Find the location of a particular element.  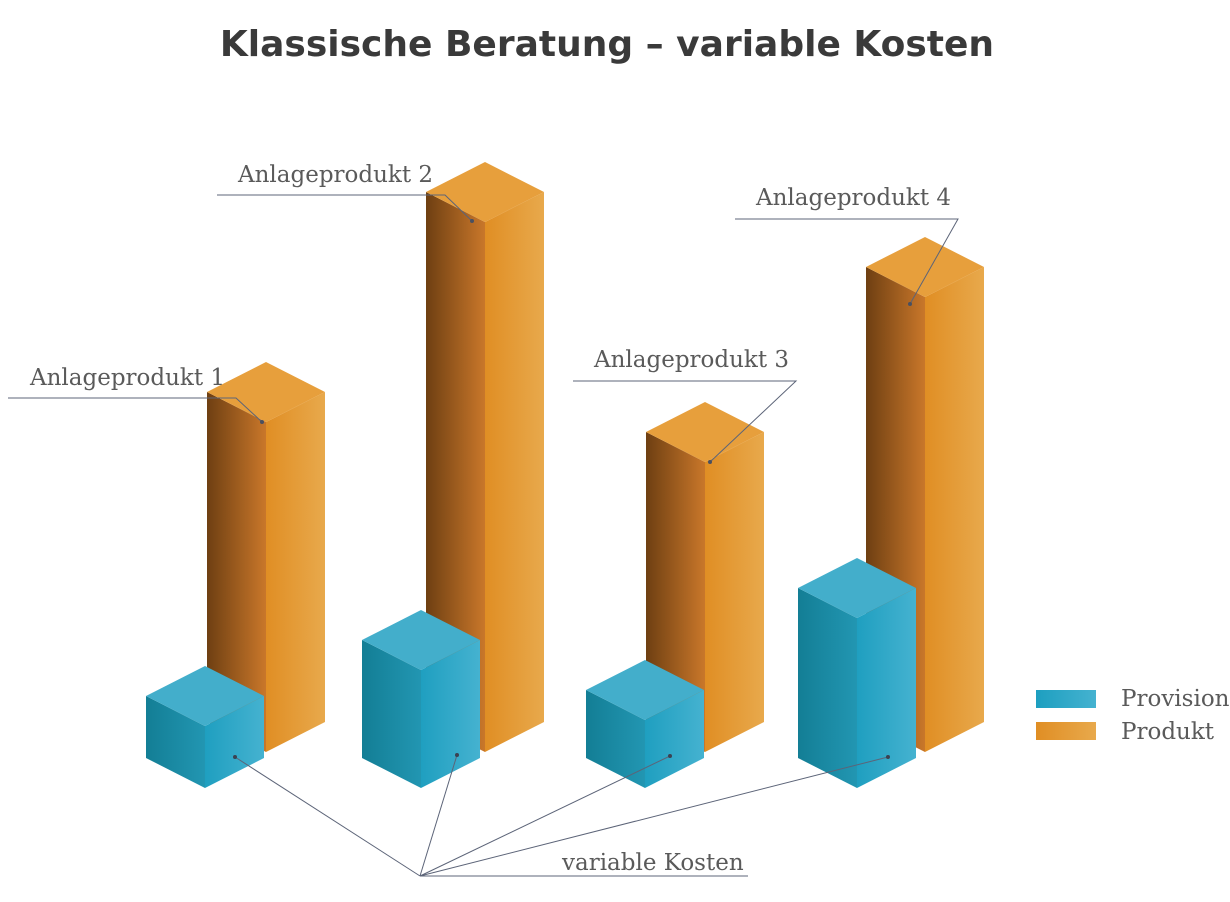

category-label-2: Anlageprodukt 2 is located at coordinates (335, 175).